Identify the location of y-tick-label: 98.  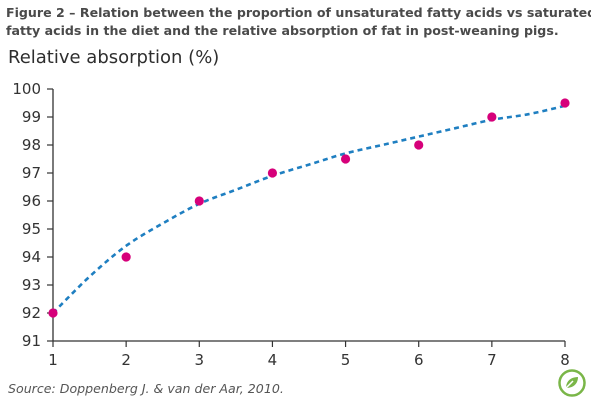
(31, 145).